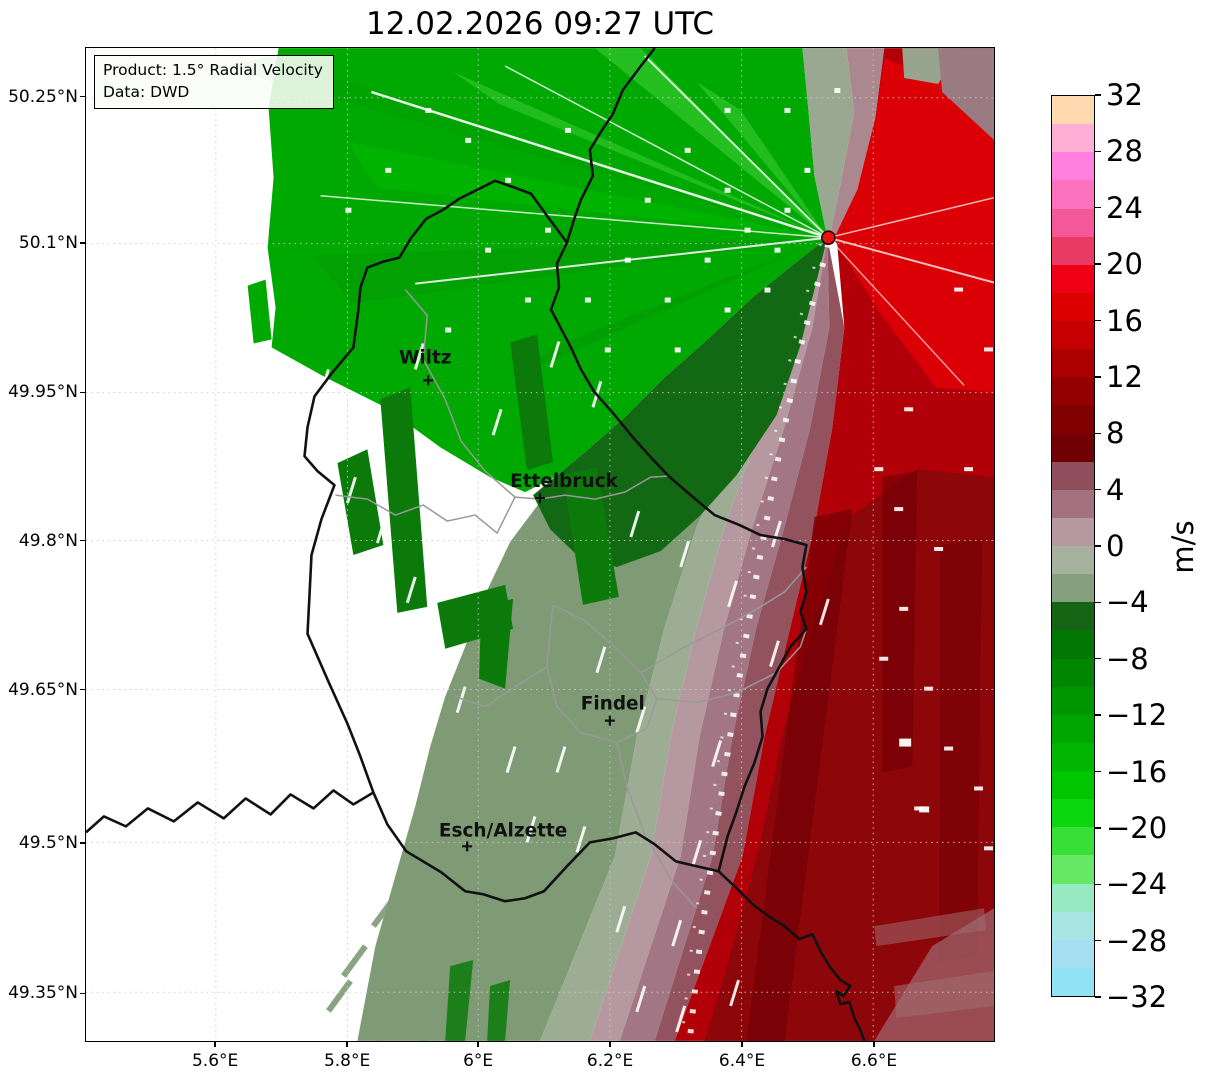 The height and width of the screenshot is (1081, 1207). I want to click on colorbar-tick-label: 28, so click(1124, 151).